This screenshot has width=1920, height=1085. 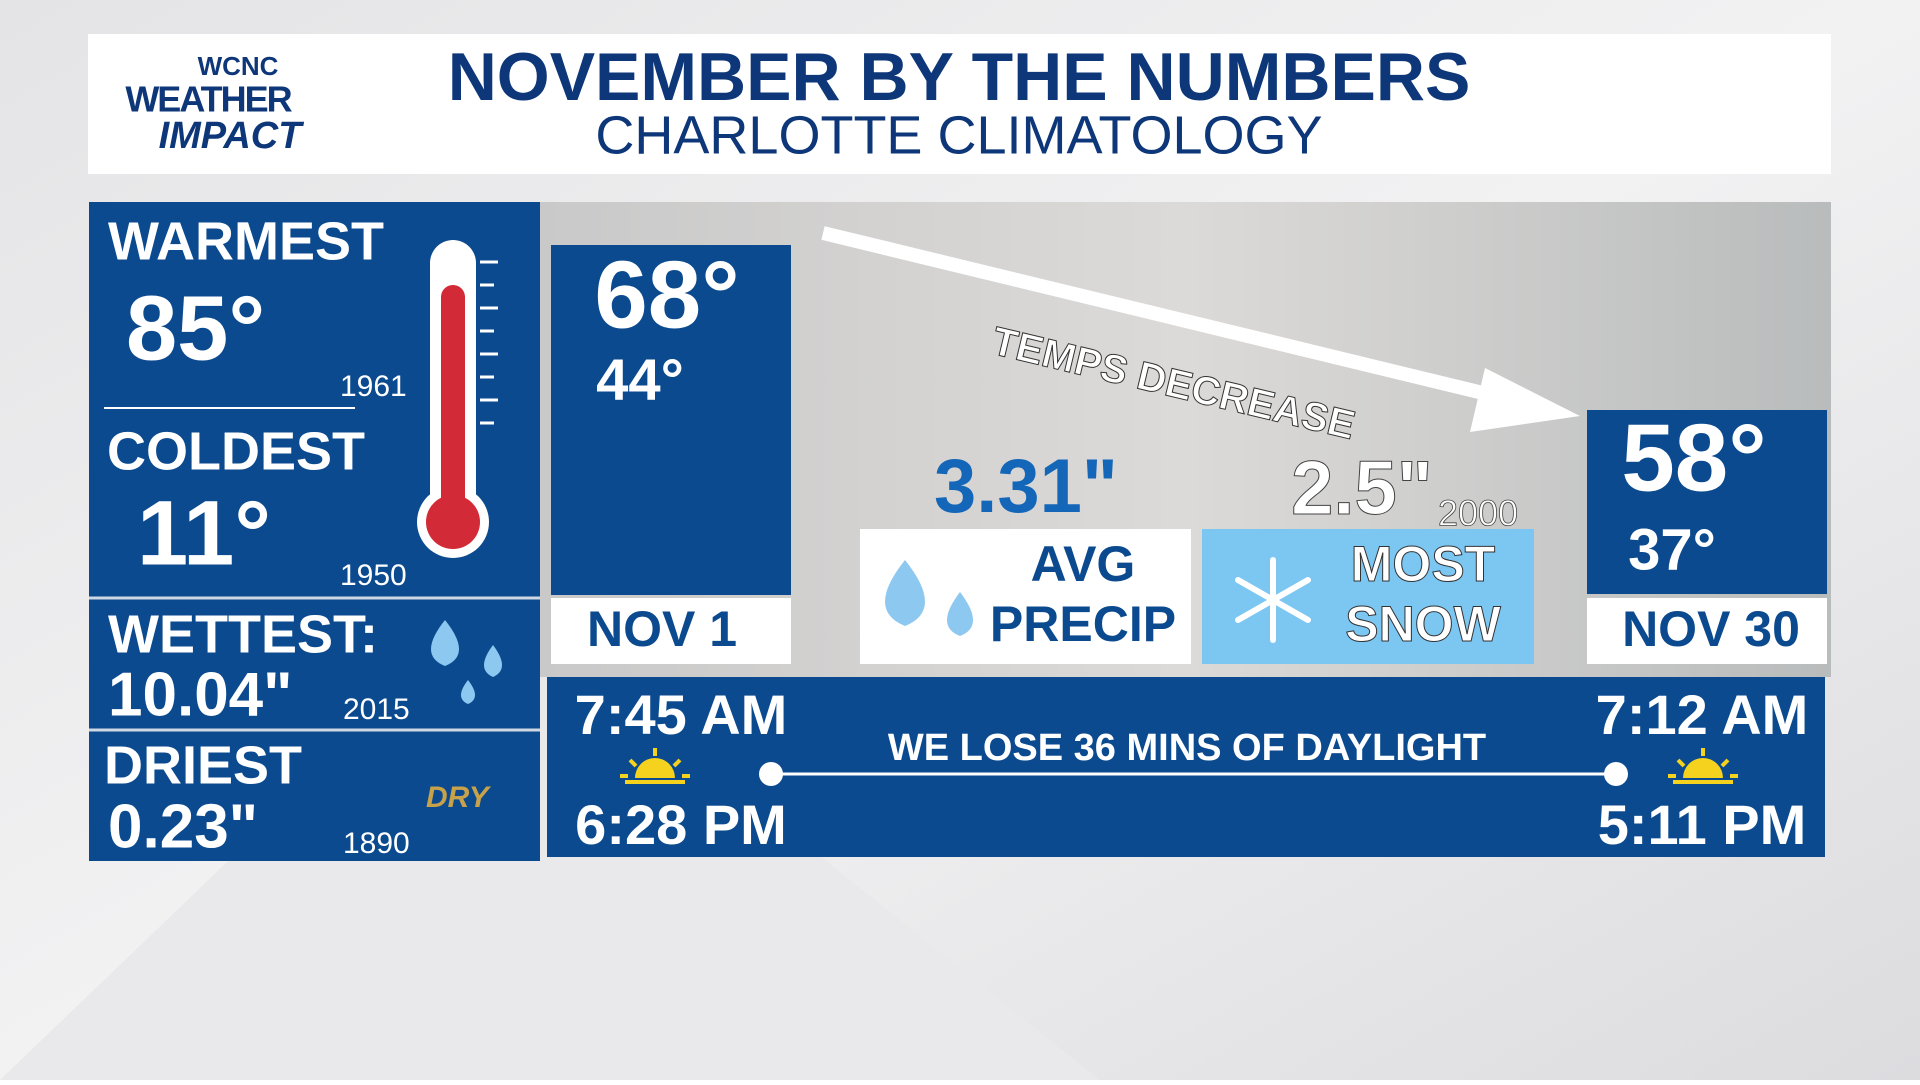 I want to click on coldest-label: COLDEST, so click(x=236, y=451).